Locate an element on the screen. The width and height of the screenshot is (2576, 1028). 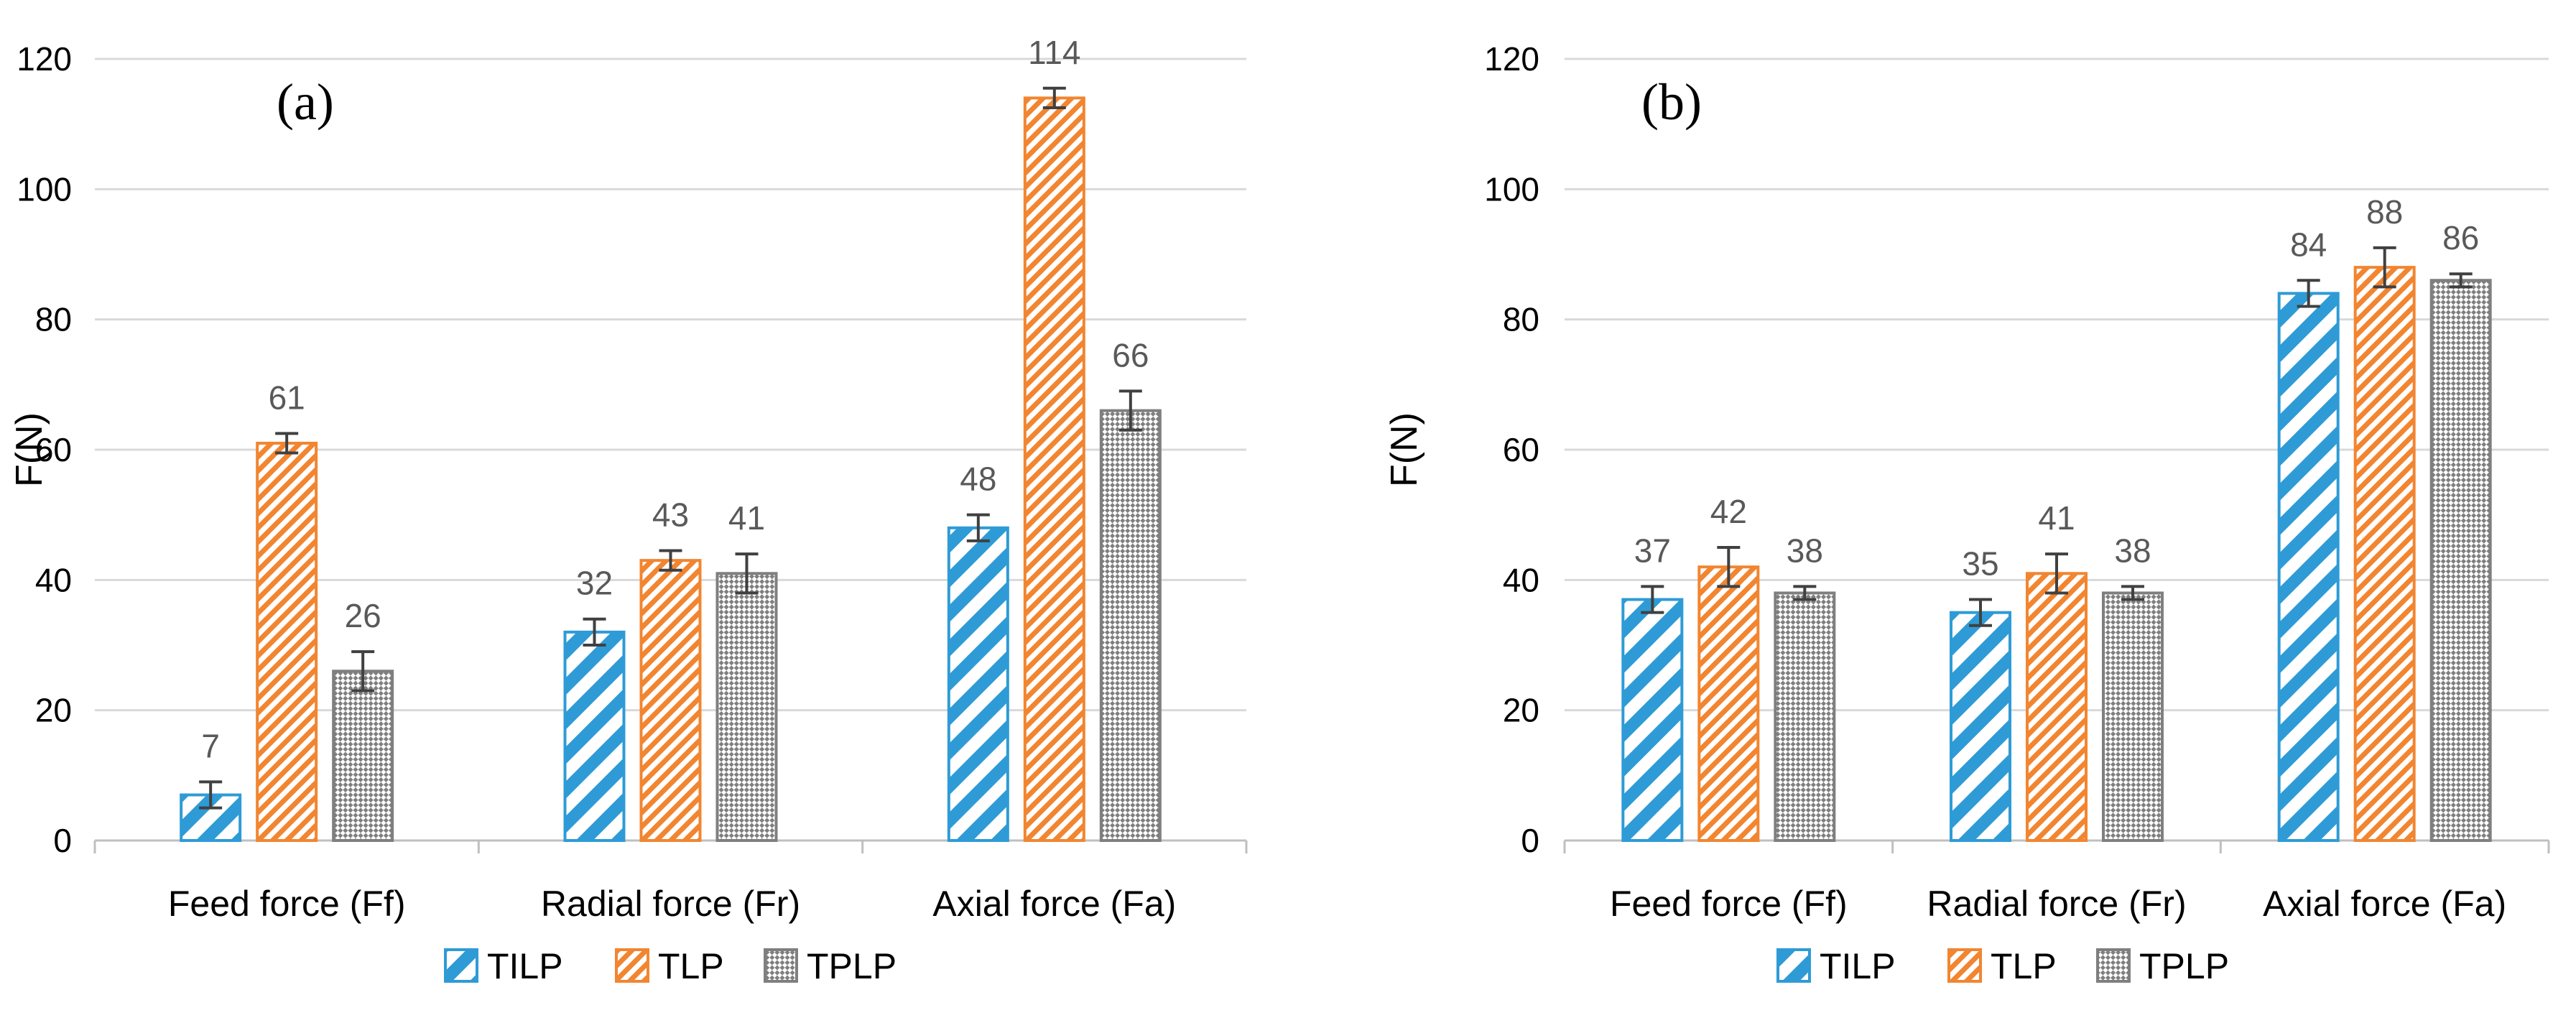
panel-label: (a) is located at coordinates (305, 102).